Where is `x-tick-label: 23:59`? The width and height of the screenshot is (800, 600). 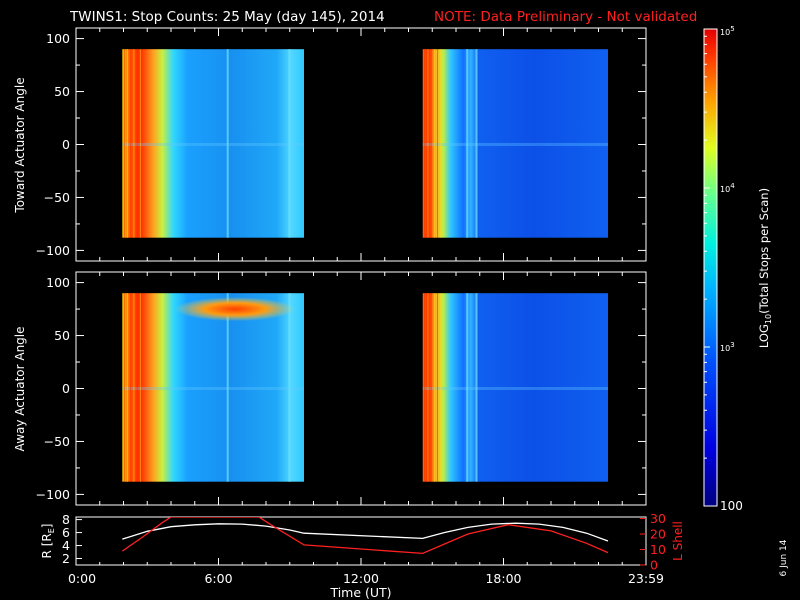
x-tick-label: 23:59 is located at coordinates (646, 578).